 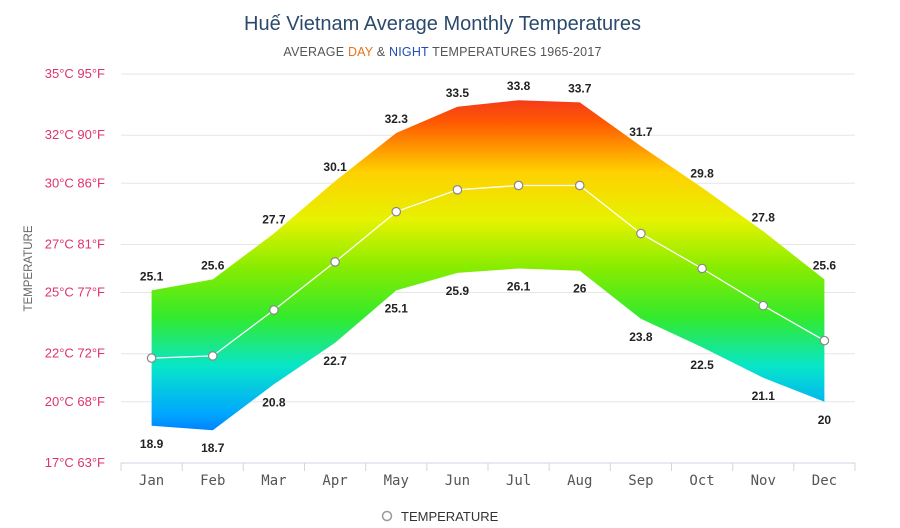 What do you see at coordinates (387, 516) in the screenshot?
I see `legend-marker` at bounding box center [387, 516].